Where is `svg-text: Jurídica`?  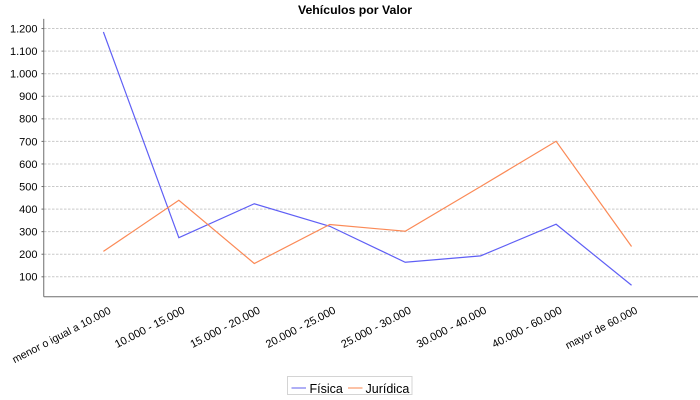
svg-text: Jurídica is located at coordinates (388, 389).